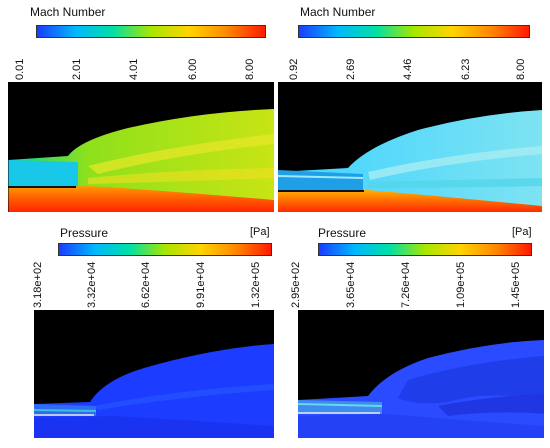 This screenshot has width=550, height=448. I want to click on colorbar-tick-label: 6.23, so click(466, 69).